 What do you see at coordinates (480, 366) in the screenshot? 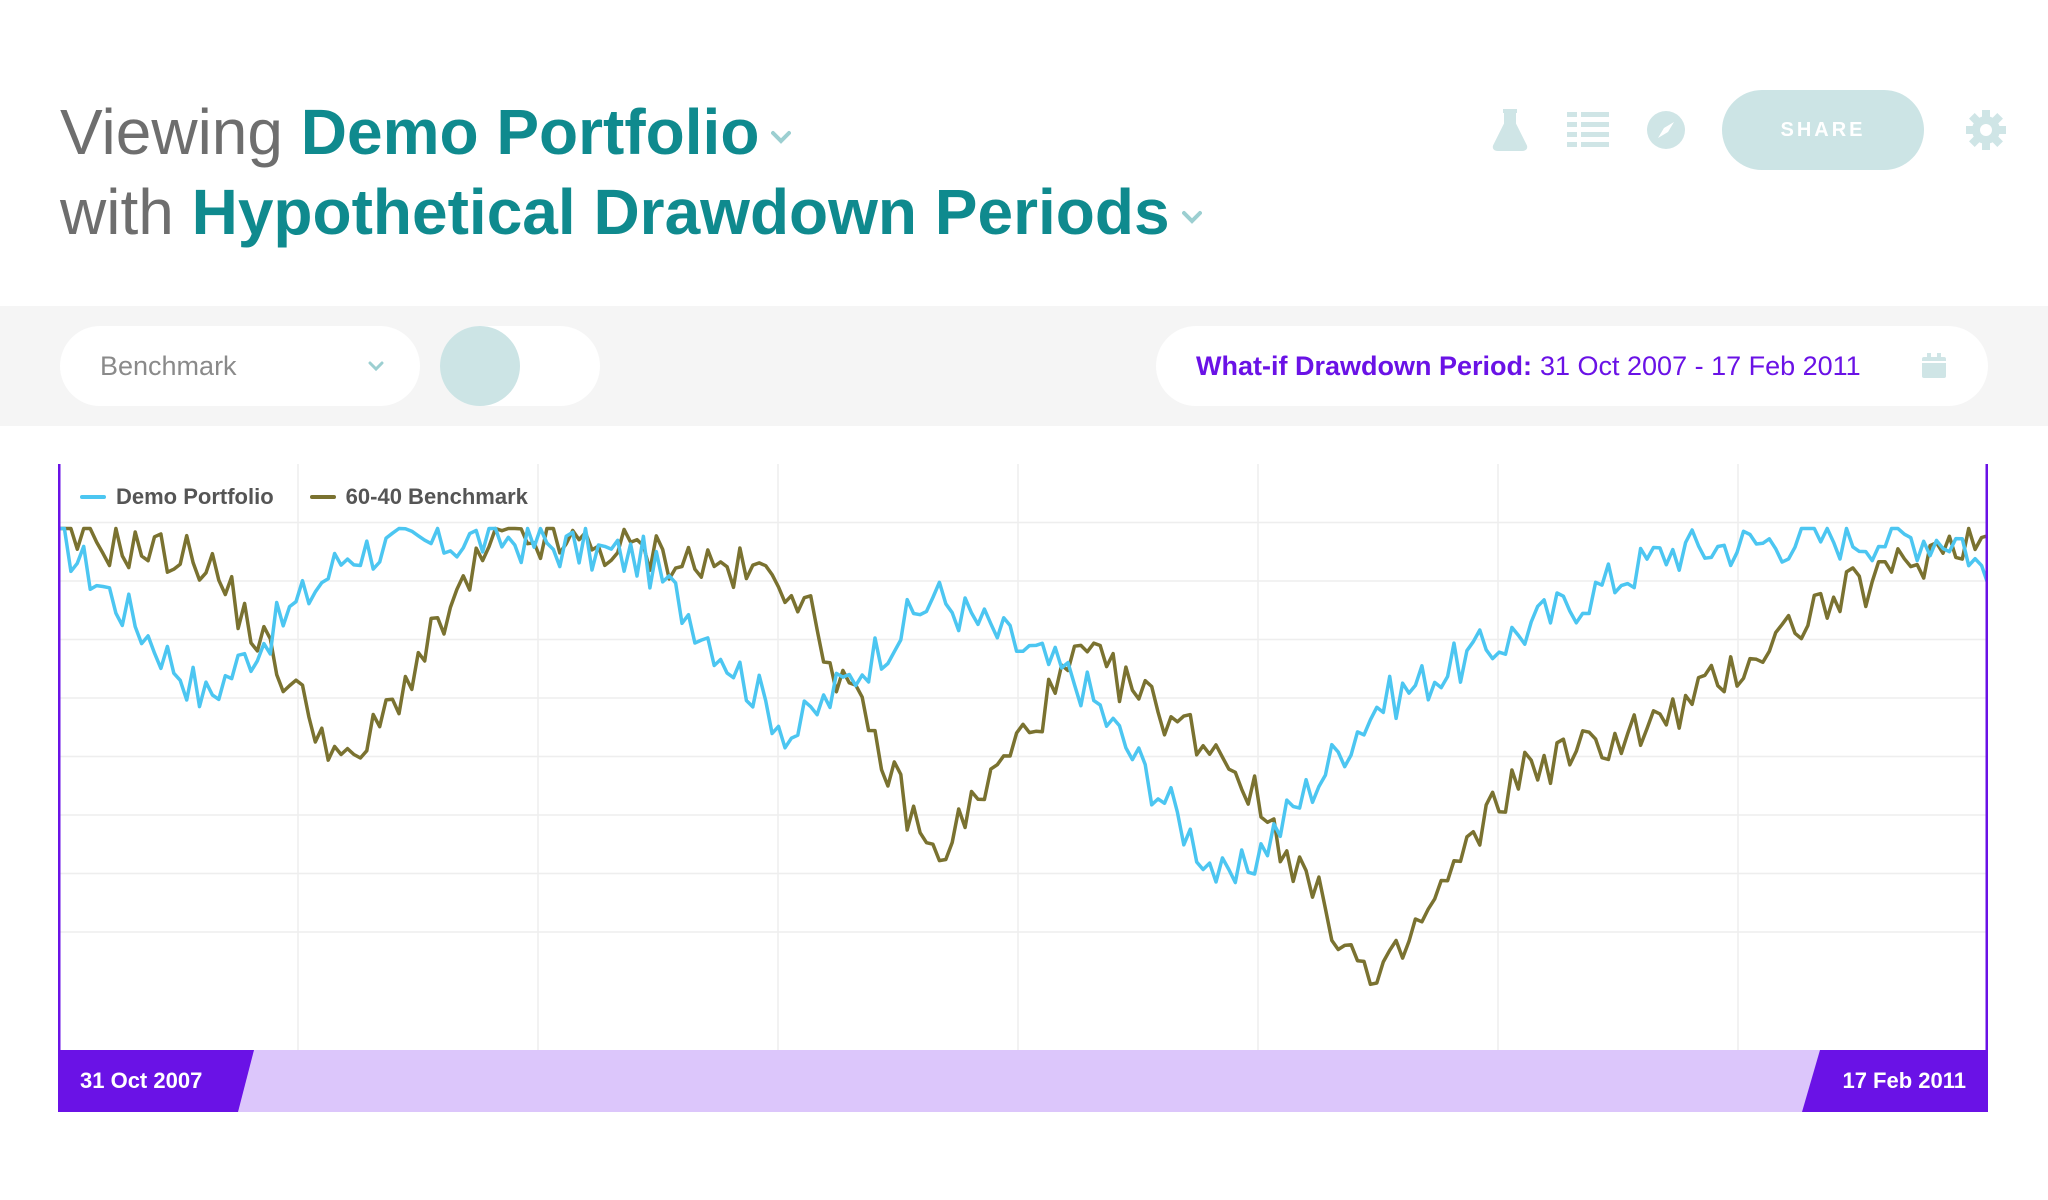
I see `toggle-knob` at bounding box center [480, 366].